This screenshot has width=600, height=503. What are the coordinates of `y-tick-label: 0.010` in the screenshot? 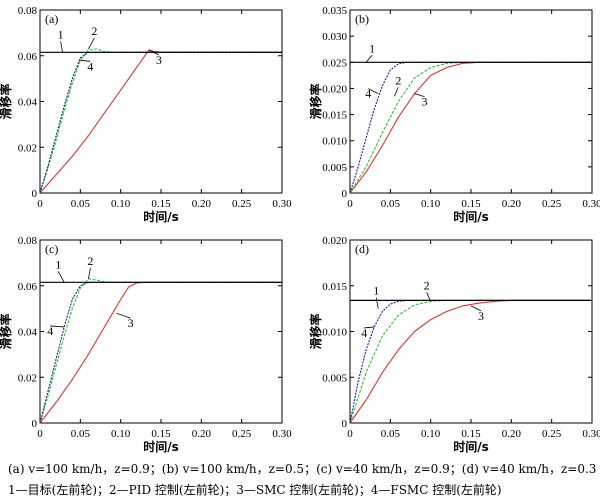 It's located at (334, 142).